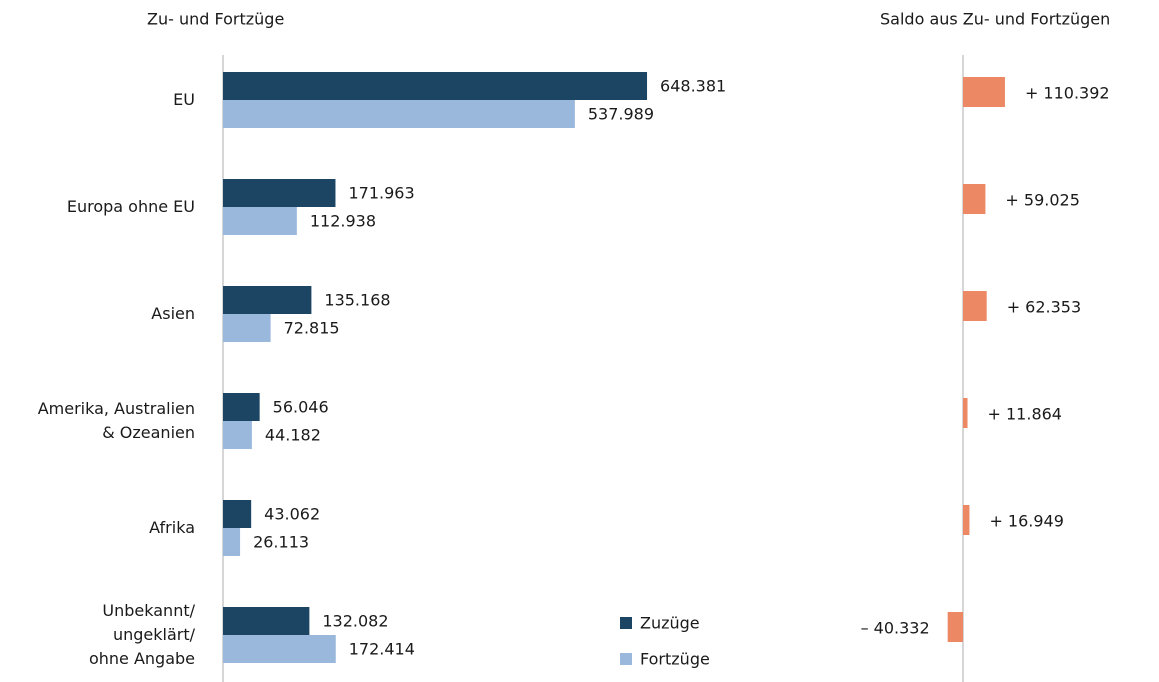  I want to click on value-label: + 62.353, so click(1044, 307).